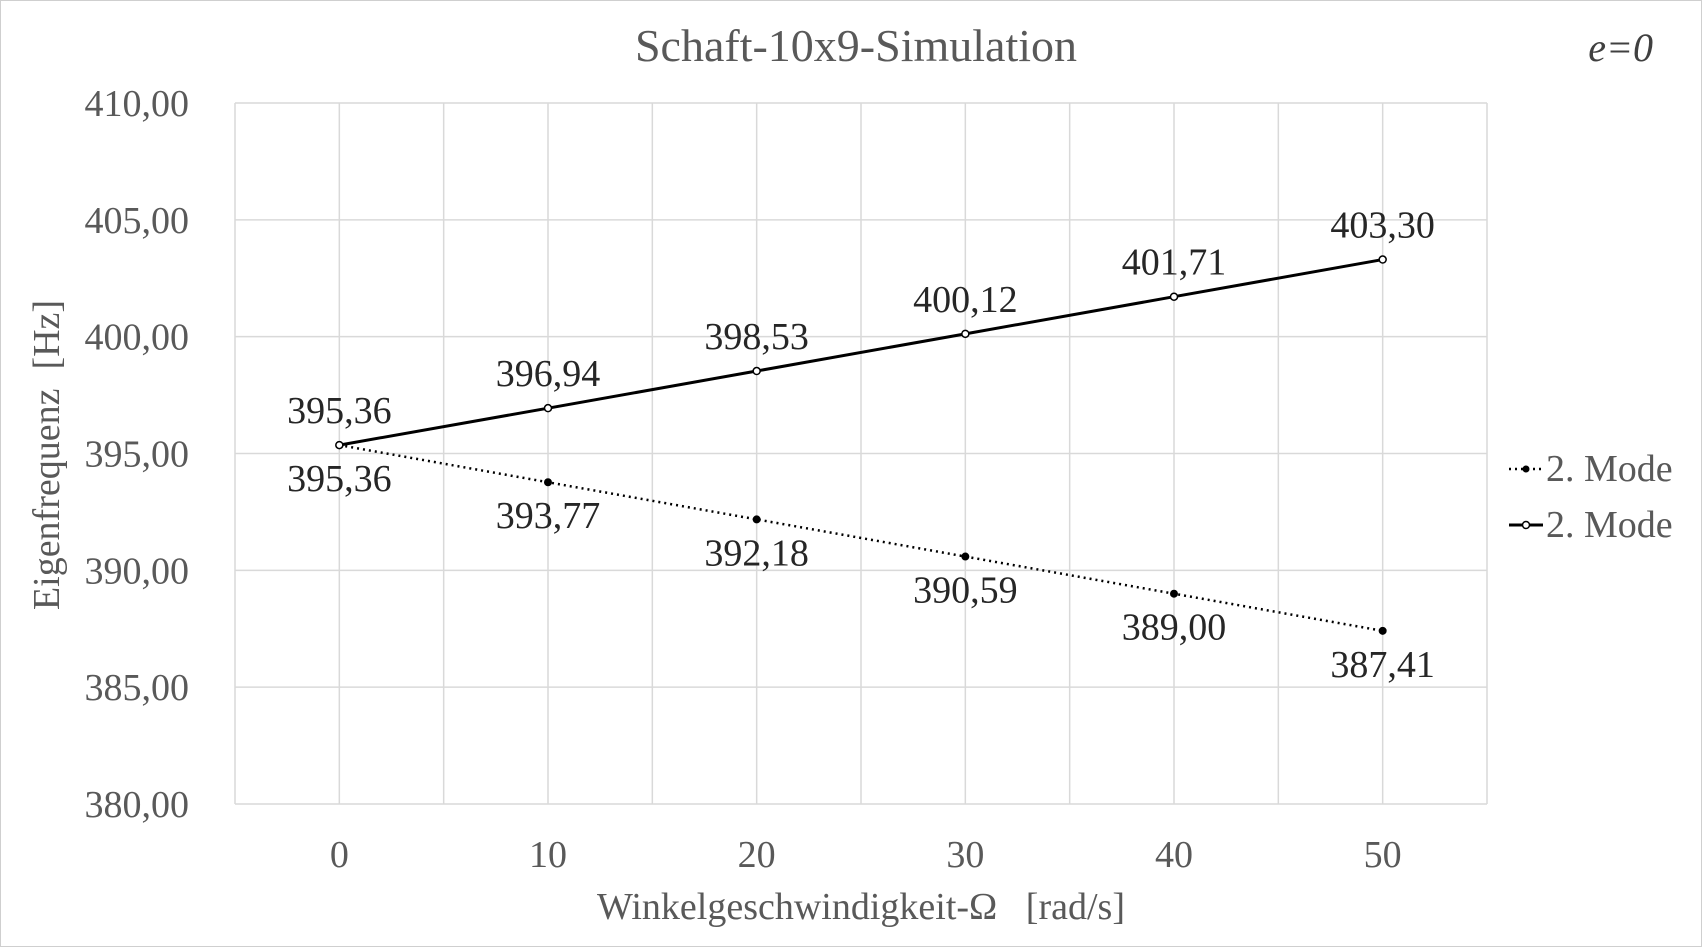 This screenshot has width=1702, height=948. I want to click on legend: 2. Mode 2. Mode, so click(1591, 497).